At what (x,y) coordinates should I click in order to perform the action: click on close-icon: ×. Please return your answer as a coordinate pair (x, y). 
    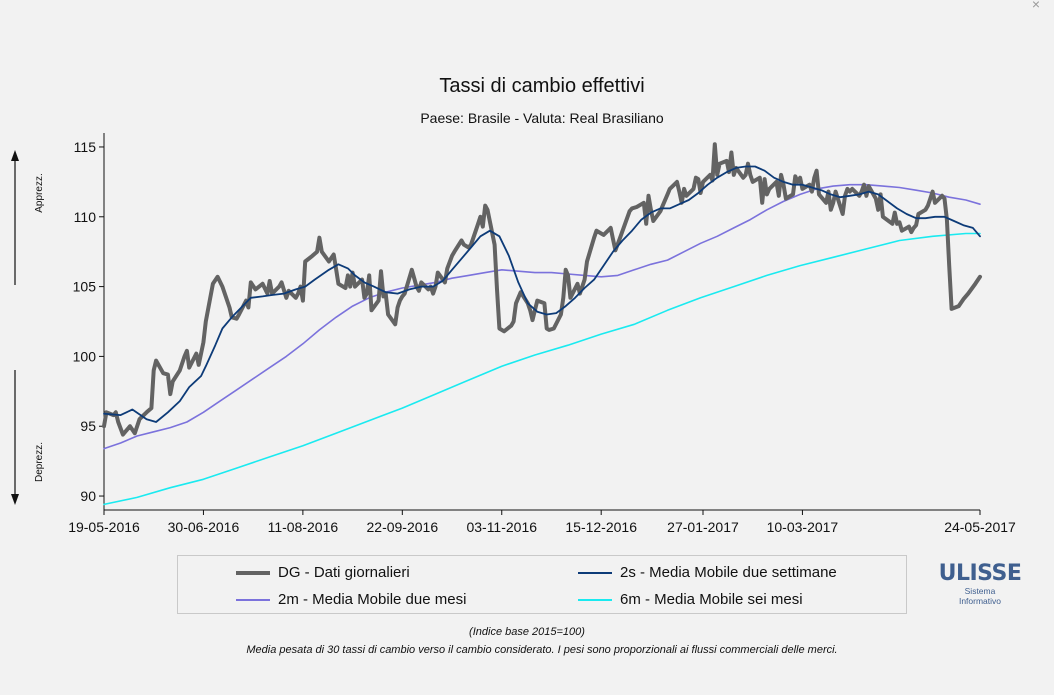
    Looking at the image, I should click on (1035, 6).